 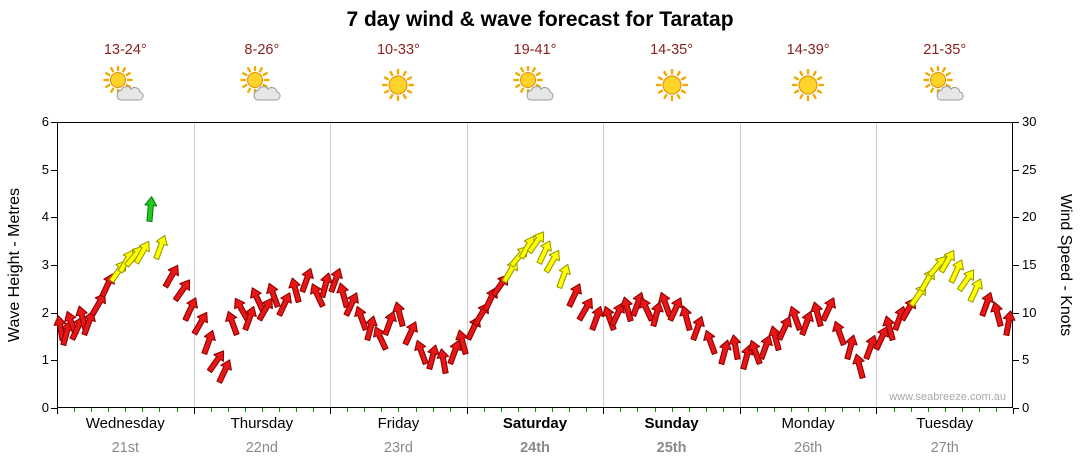 What do you see at coordinates (125, 50) in the screenshot?
I see `day-temp: 13-24°` at bounding box center [125, 50].